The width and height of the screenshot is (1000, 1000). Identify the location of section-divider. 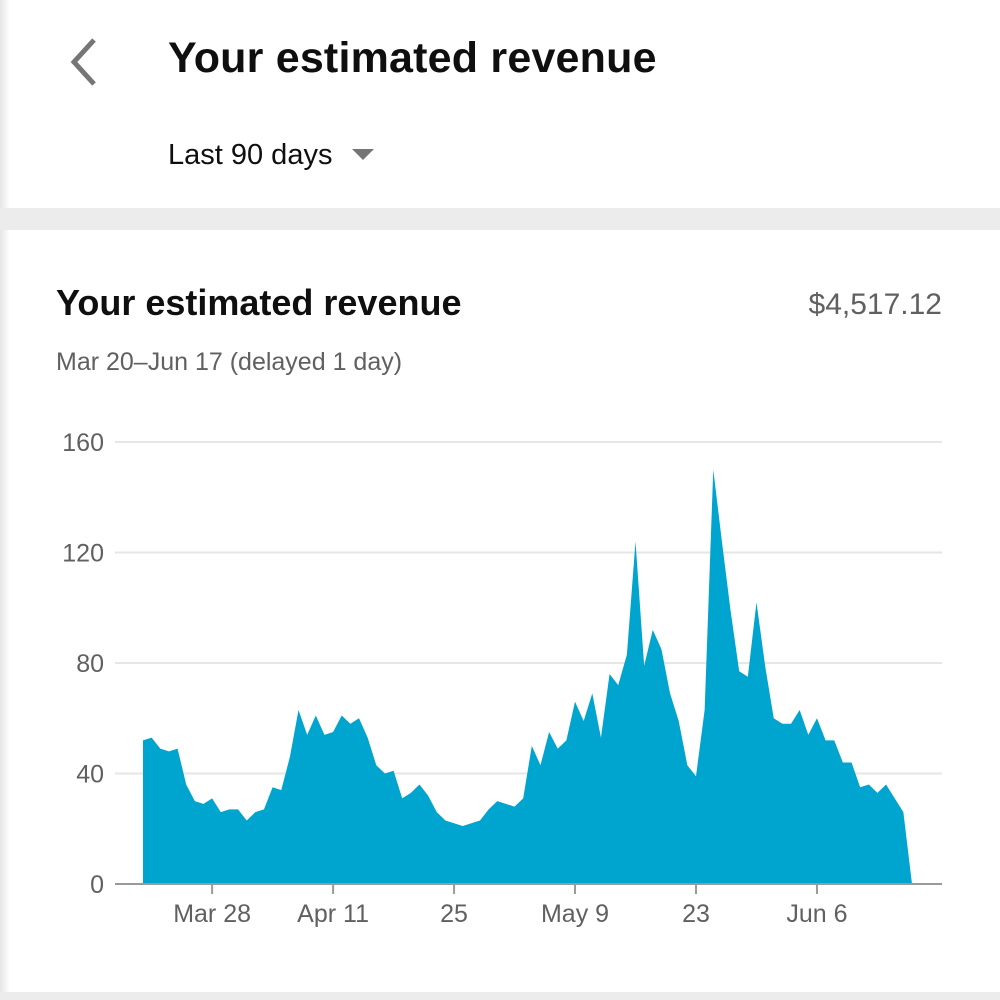
(500, 219).